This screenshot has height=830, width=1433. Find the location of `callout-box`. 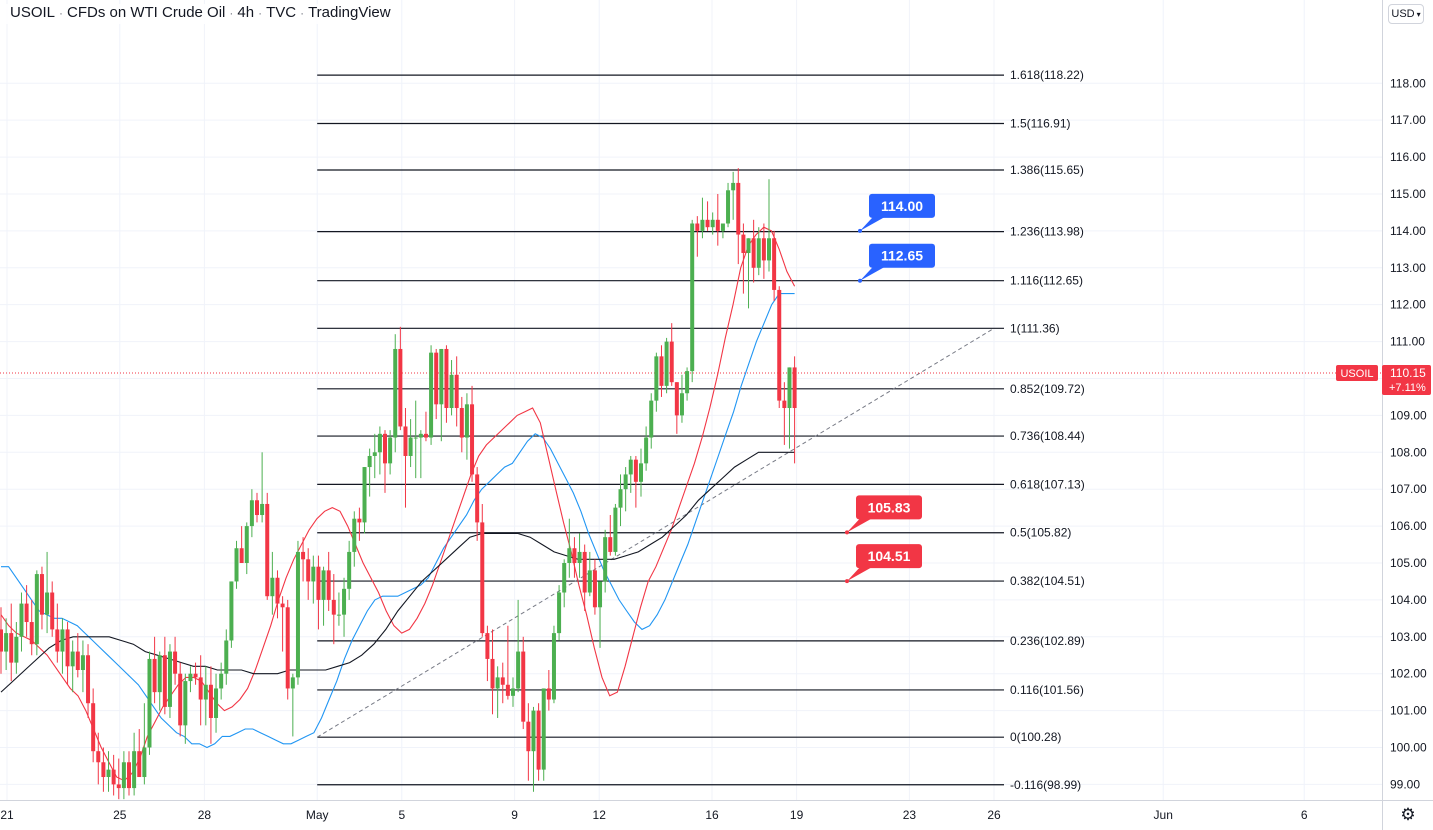

callout-box is located at coordinates (889, 507).